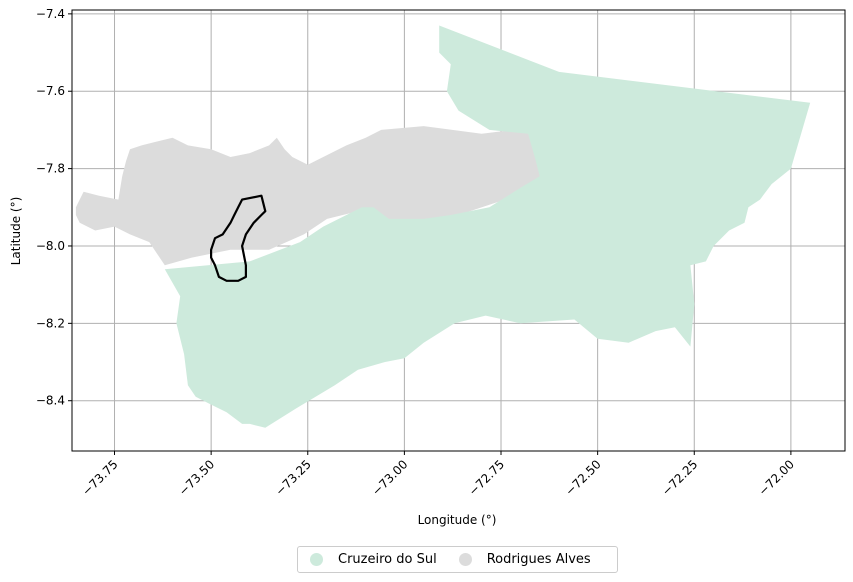  I want to click on outline-layer, so click(238, 238).